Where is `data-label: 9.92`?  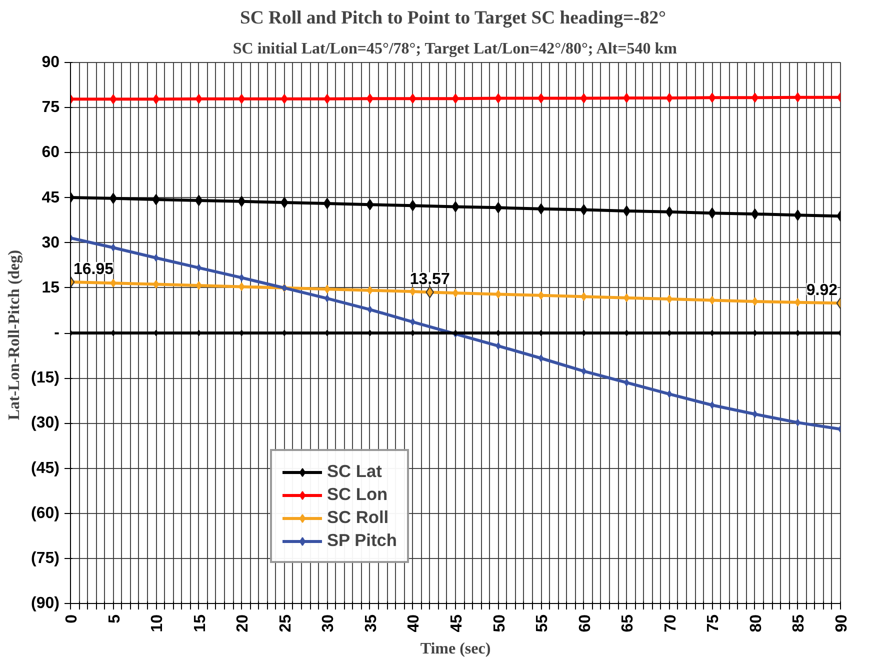
data-label: 9.92 is located at coordinates (822, 291).